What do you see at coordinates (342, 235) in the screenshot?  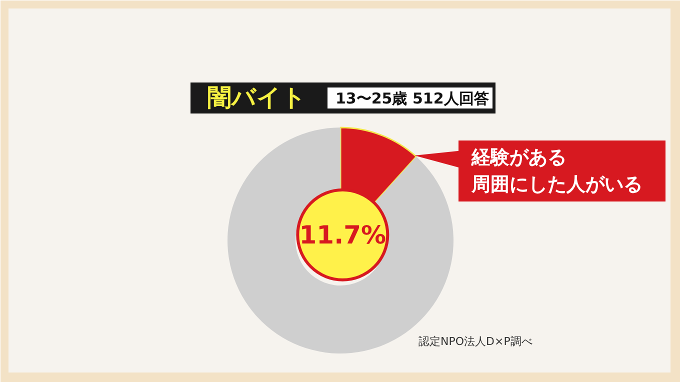 I see `data-label: 11.7%` at bounding box center [342, 235].